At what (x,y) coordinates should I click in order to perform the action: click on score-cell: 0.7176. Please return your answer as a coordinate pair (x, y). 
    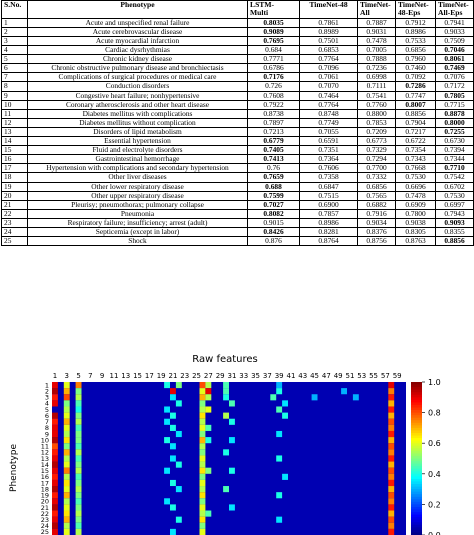
    Looking at the image, I should click on (273, 77).